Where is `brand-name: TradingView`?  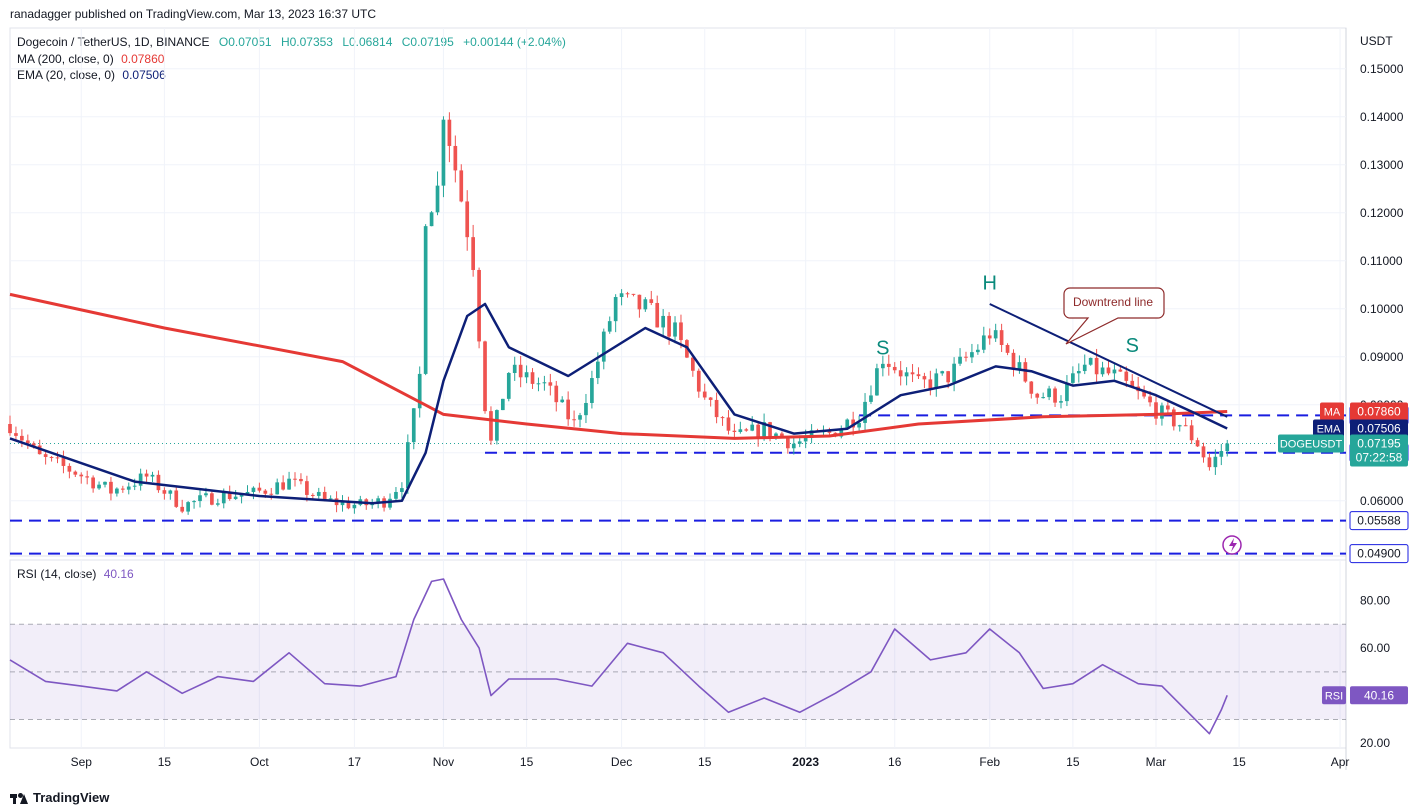 brand-name: TradingView is located at coordinates (71, 797).